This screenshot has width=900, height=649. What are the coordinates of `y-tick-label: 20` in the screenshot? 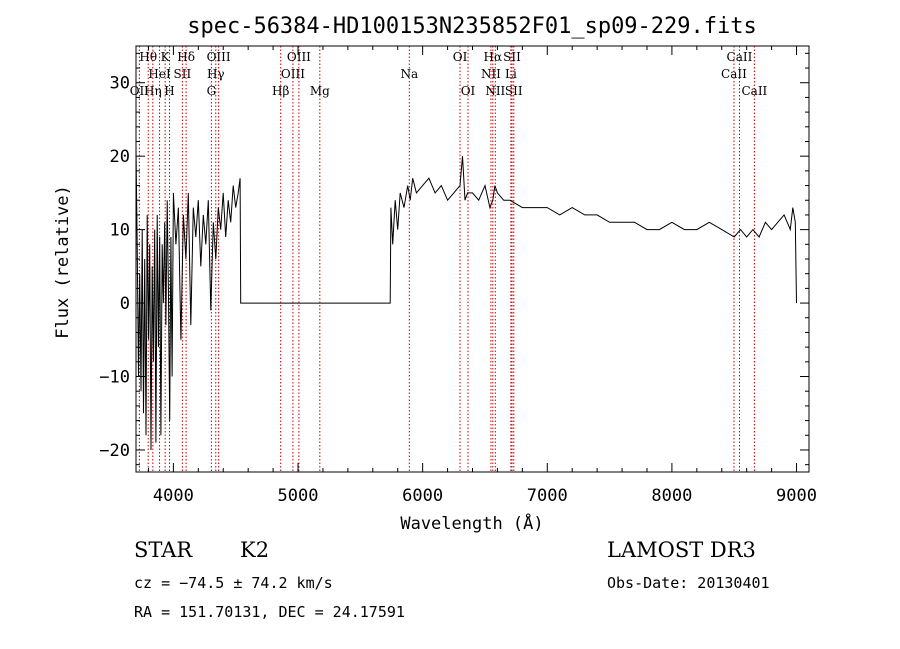 It's located at (120, 157).